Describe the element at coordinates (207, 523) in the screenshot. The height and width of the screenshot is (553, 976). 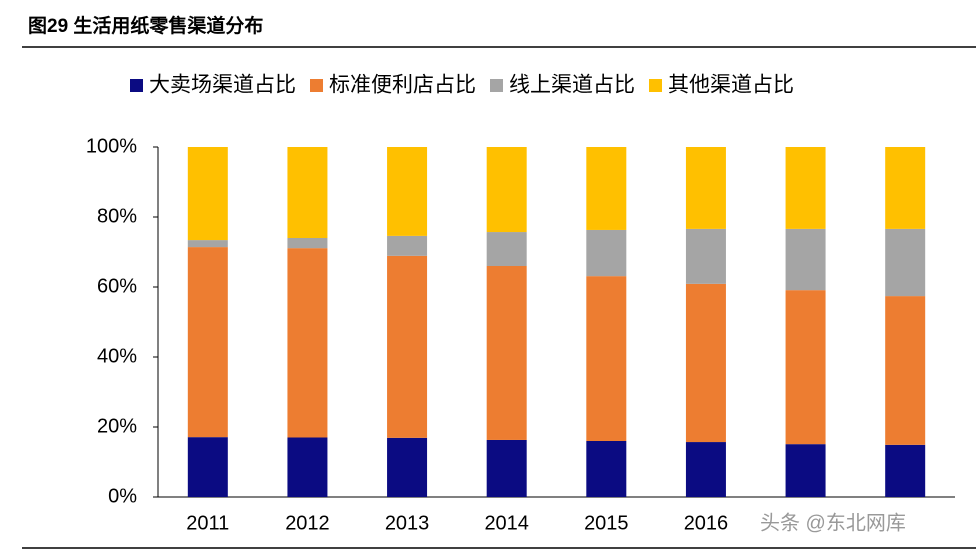
I see `x-tick-label: 2011` at that location.